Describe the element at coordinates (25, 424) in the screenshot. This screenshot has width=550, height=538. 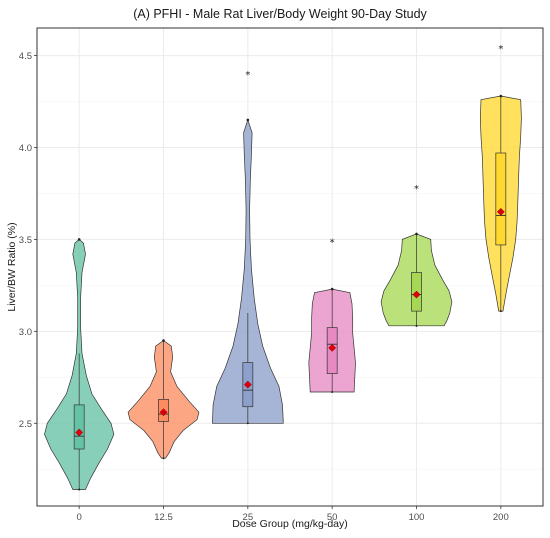
I see `y-tick-label: 2.5` at that location.